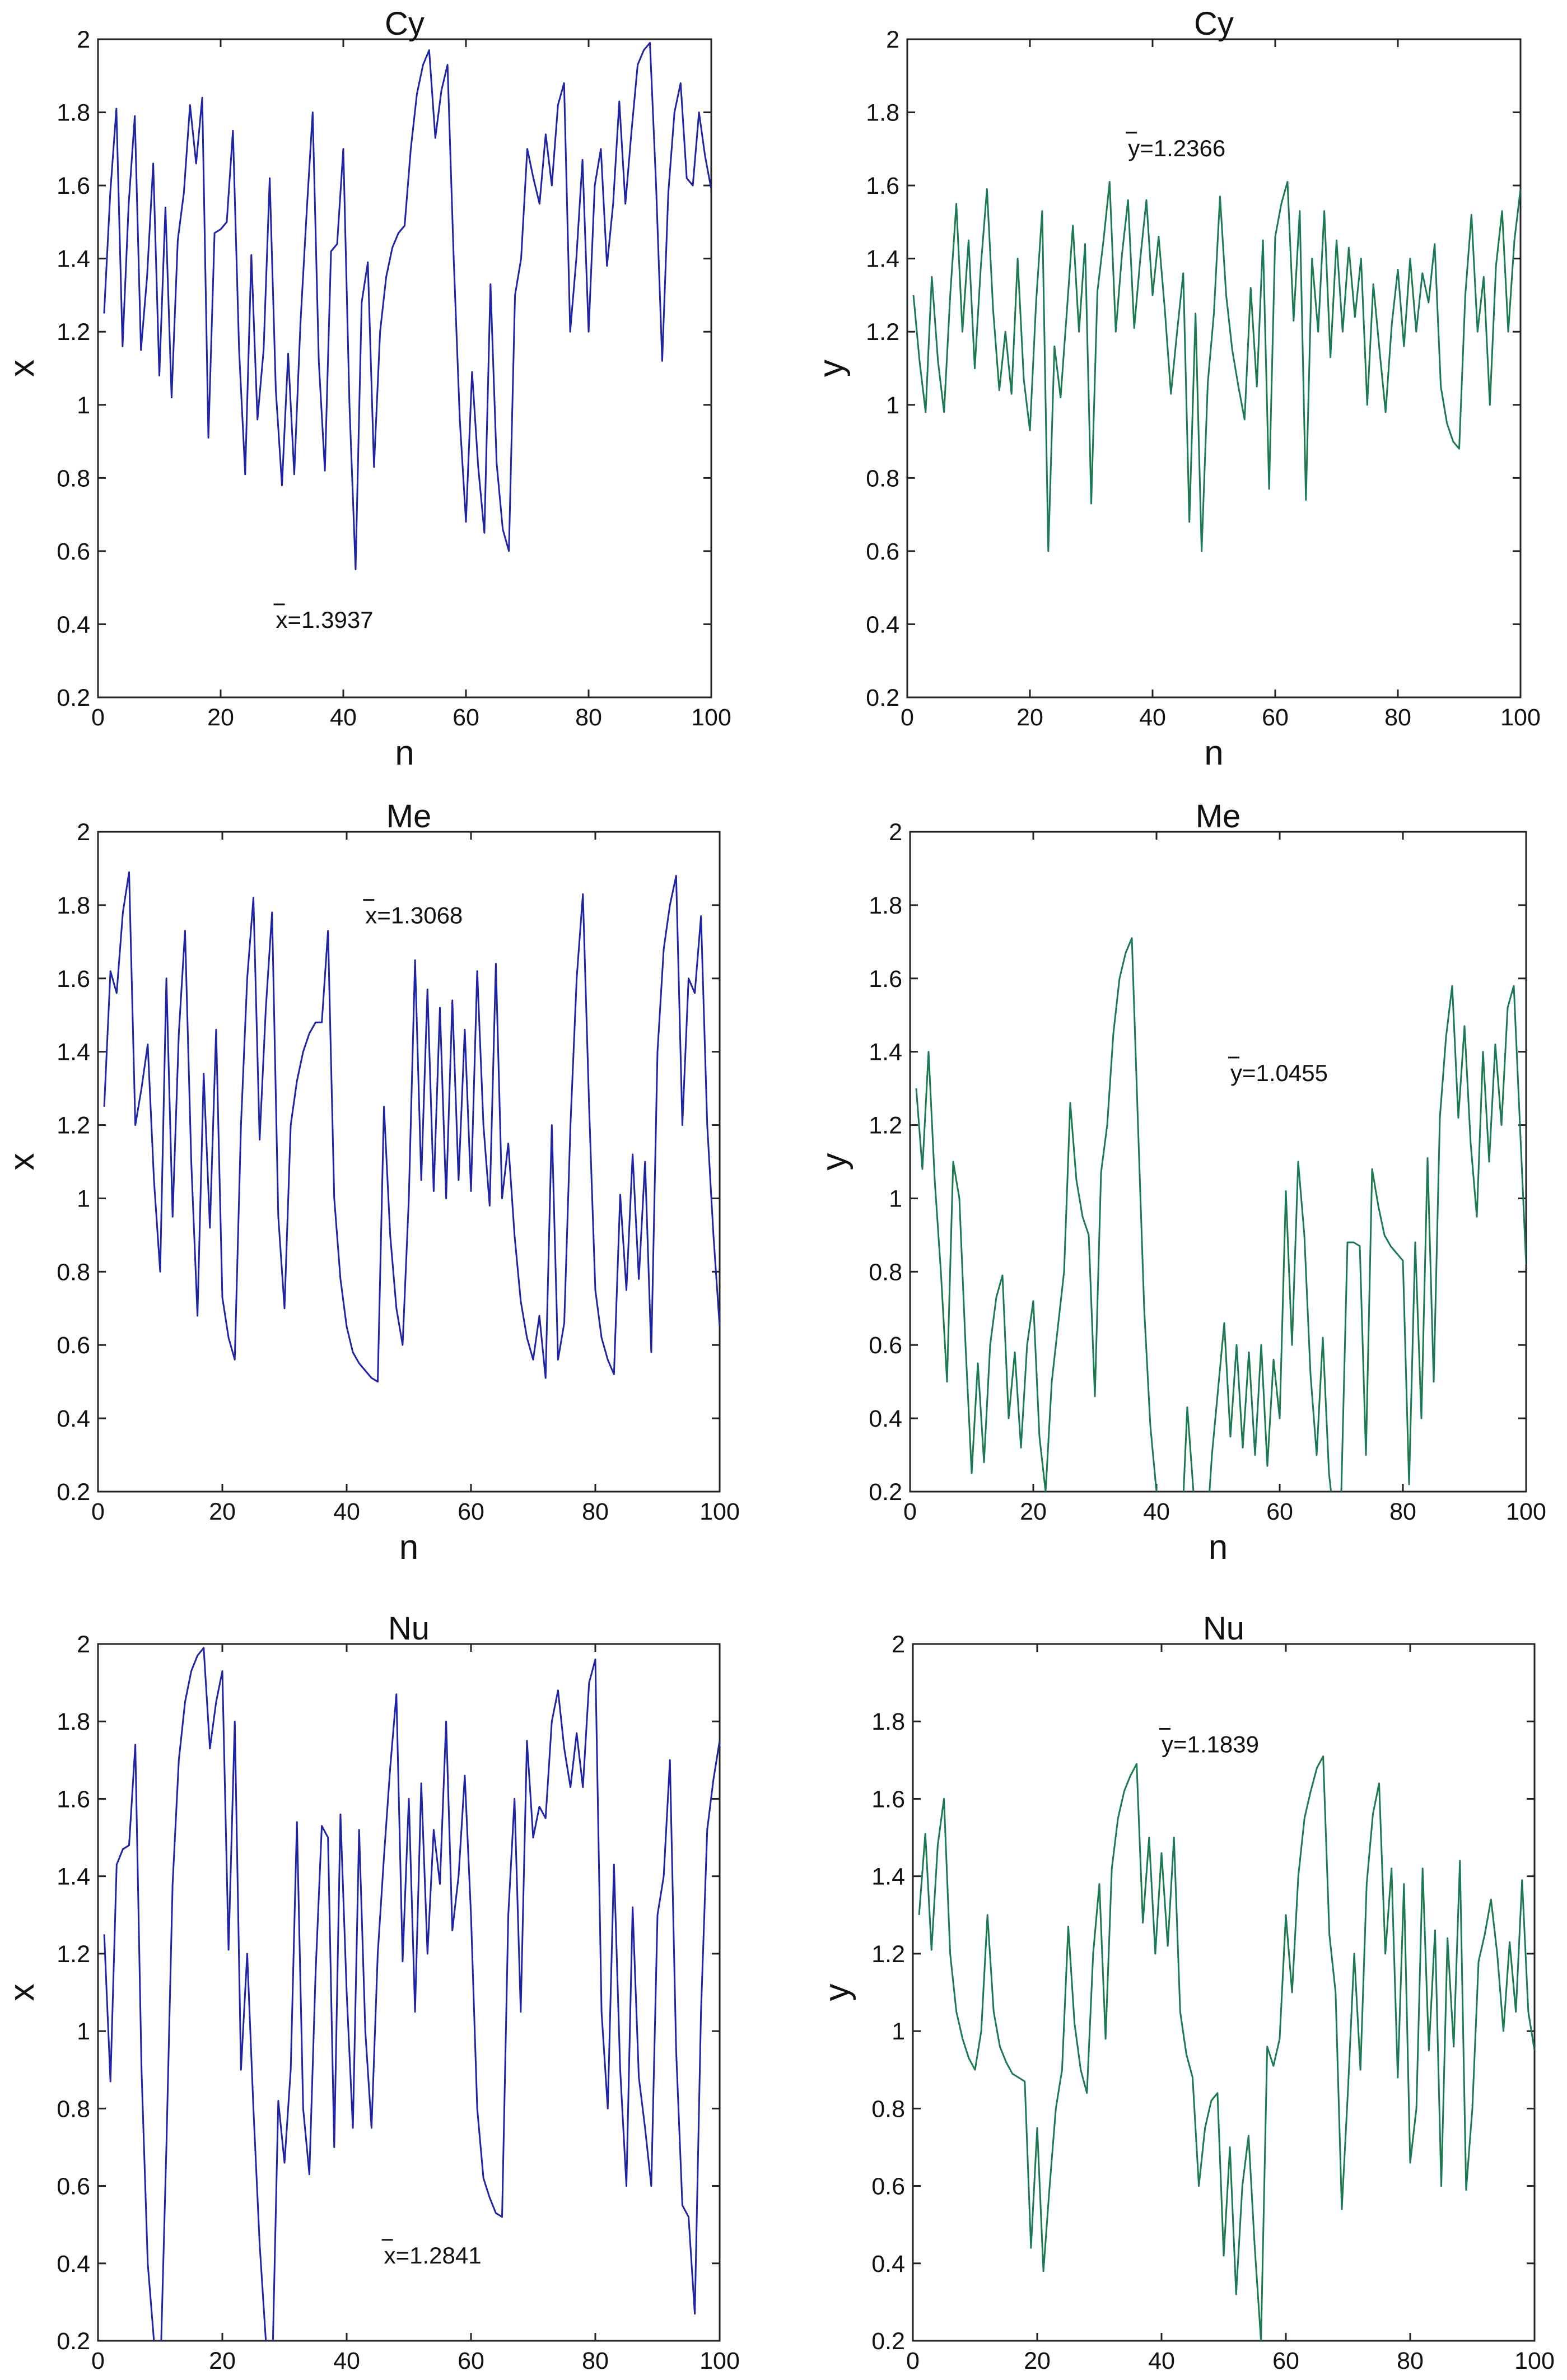 This screenshot has width=1567, height=2380. Describe the element at coordinates (1279, 1073) in the screenshot. I see `mean-annotation: y=1.0455` at that location.